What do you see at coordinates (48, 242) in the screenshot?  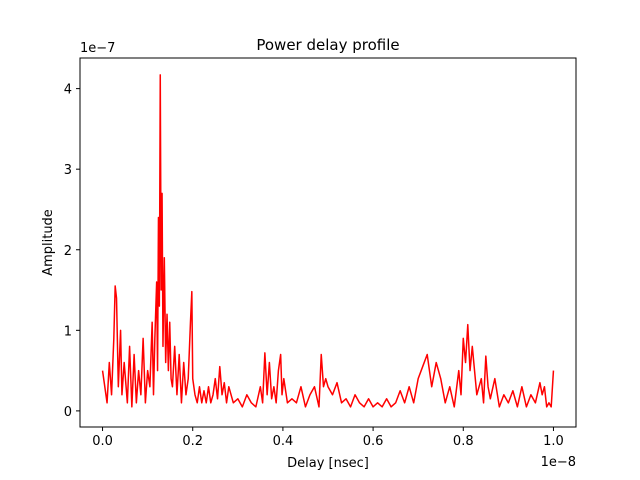 I see `y-axis-label: Amplitude` at bounding box center [48, 242].